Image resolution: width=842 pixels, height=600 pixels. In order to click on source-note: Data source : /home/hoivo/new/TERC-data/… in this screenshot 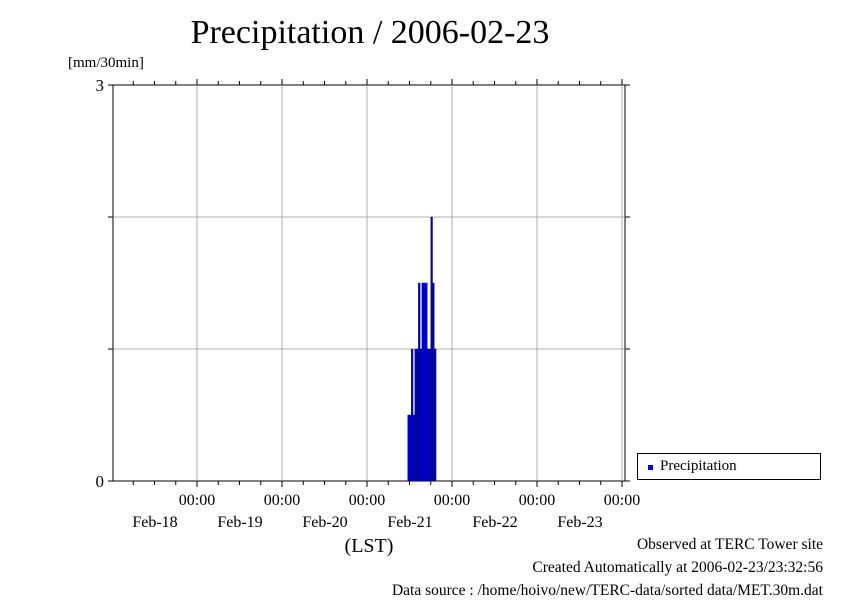, I will do `click(607, 590)`.